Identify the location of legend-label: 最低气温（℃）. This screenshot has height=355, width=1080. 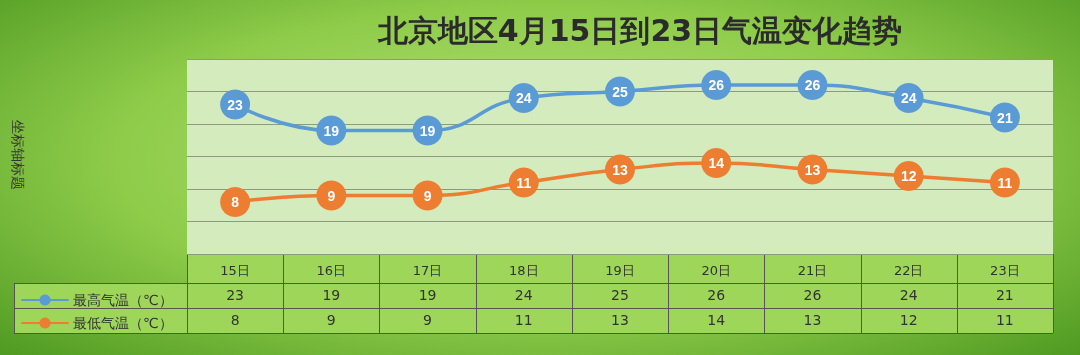
(123, 323).